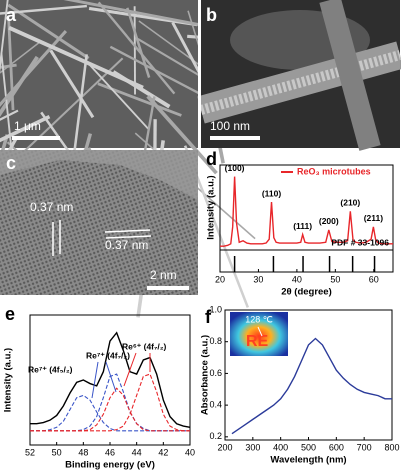 This screenshot has height=473, width=401. What do you see at coordinates (163, 275) in the screenshot?
I see `scale-bar-label: 2 nm` at bounding box center [163, 275].